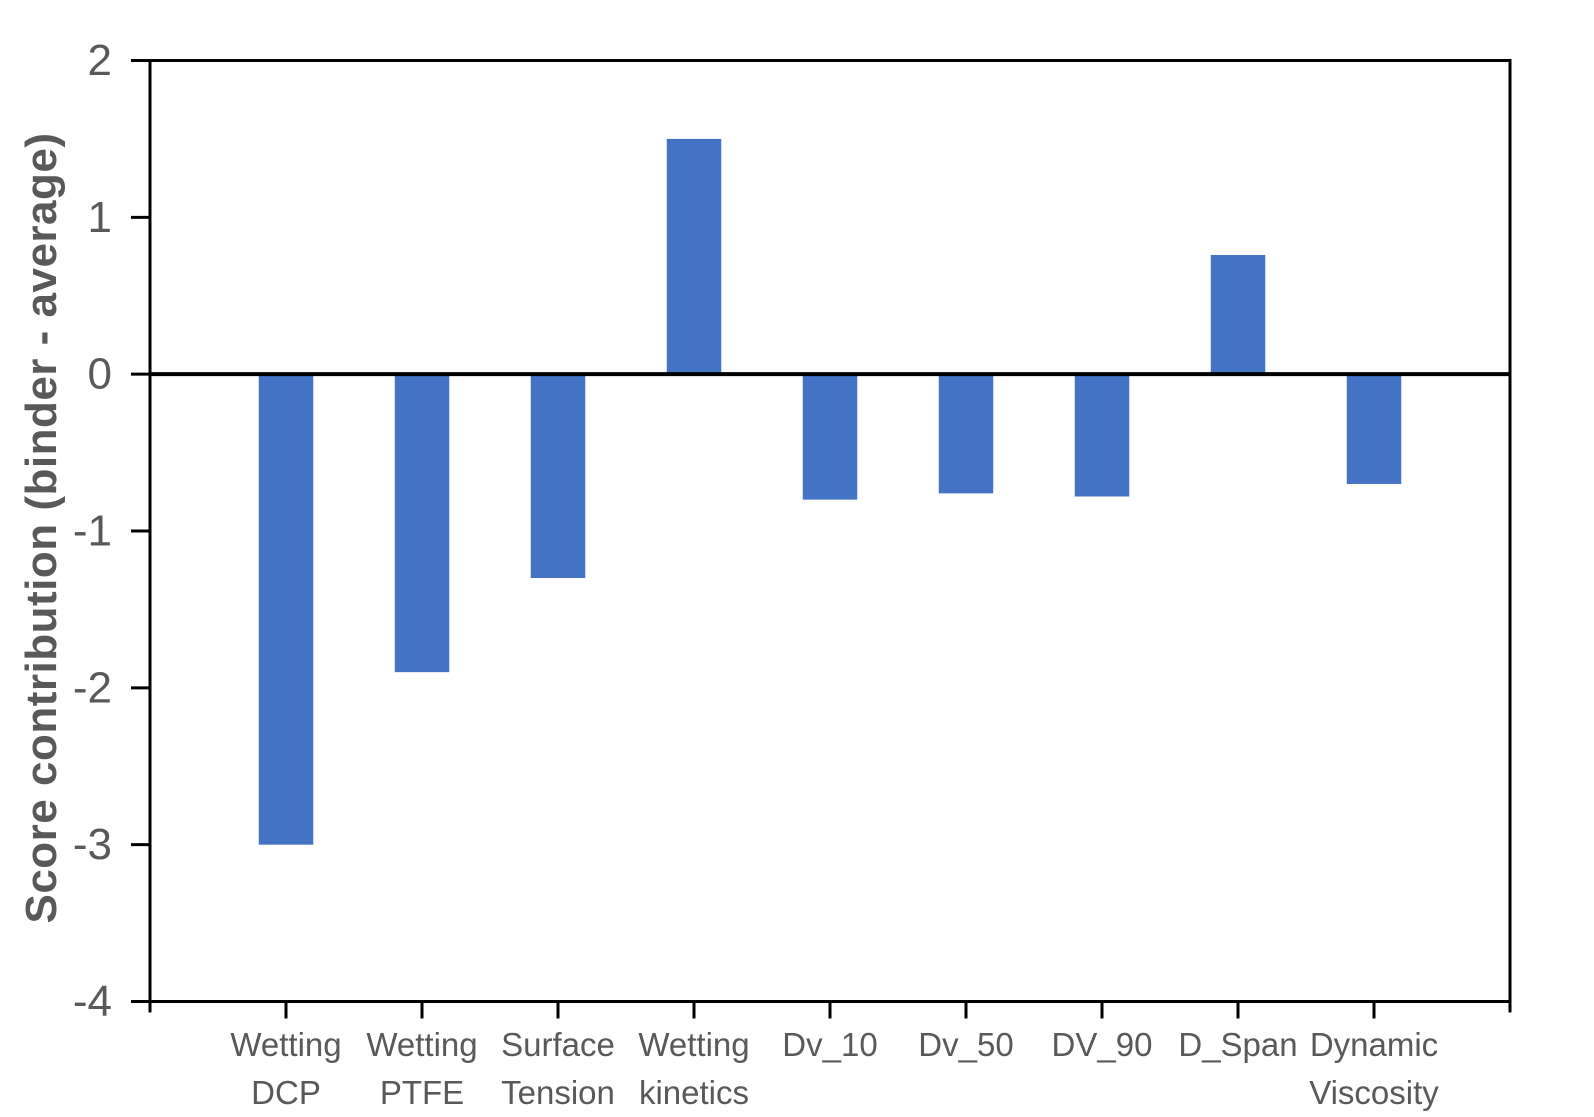  What do you see at coordinates (829, 1044) in the screenshot?
I see `x-category-label-dv-10: Dv_10` at bounding box center [829, 1044].